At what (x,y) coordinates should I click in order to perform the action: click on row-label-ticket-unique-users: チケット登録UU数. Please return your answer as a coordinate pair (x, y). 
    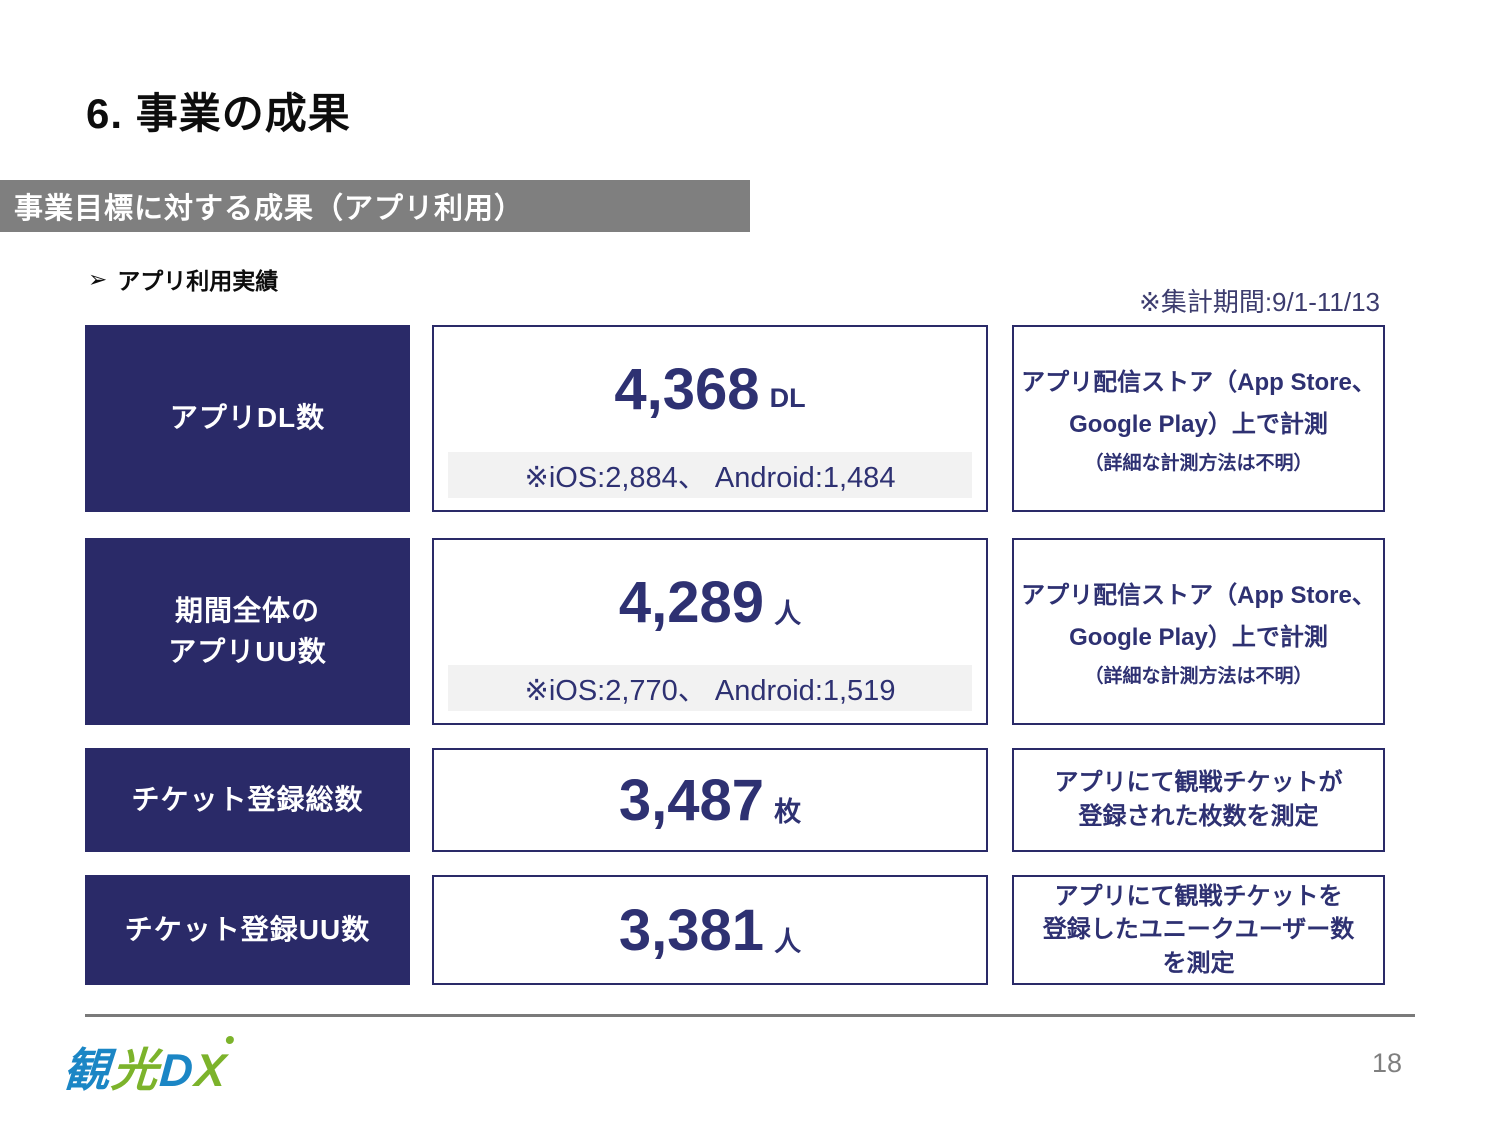
    Looking at the image, I should click on (247, 930).